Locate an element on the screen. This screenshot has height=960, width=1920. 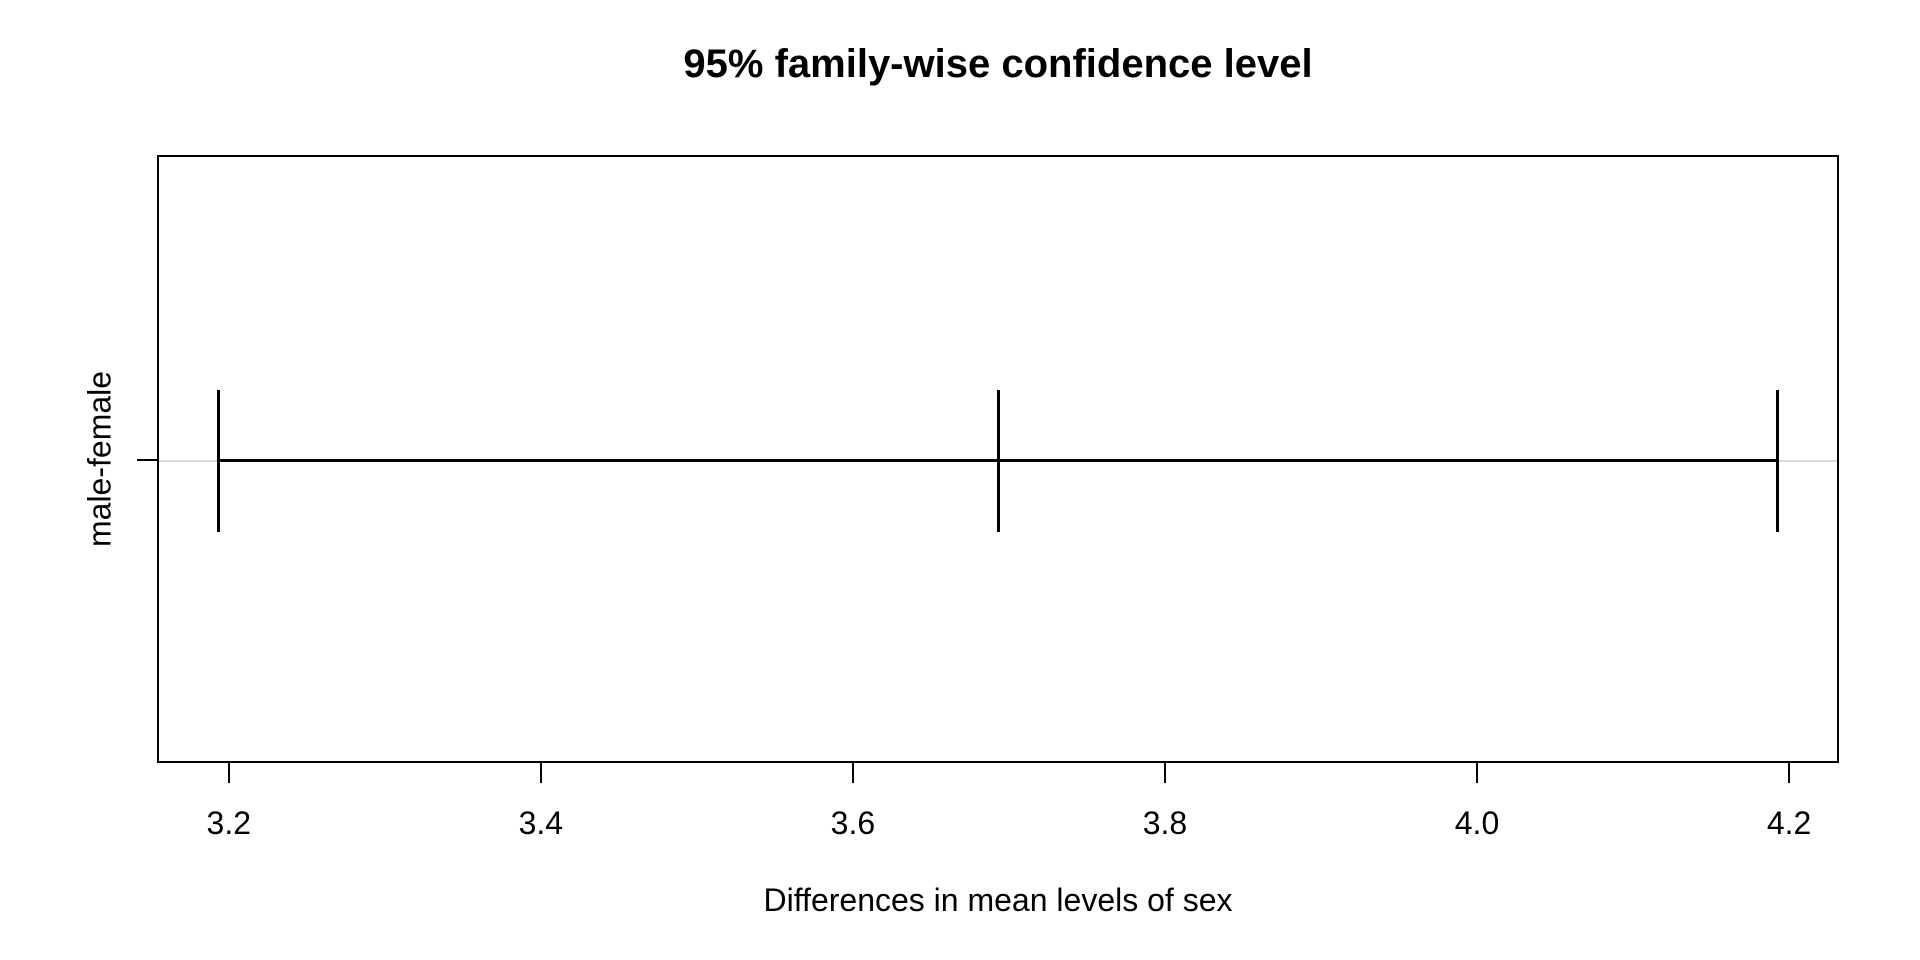
ci-center-whisker is located at coordinates (998, 461).